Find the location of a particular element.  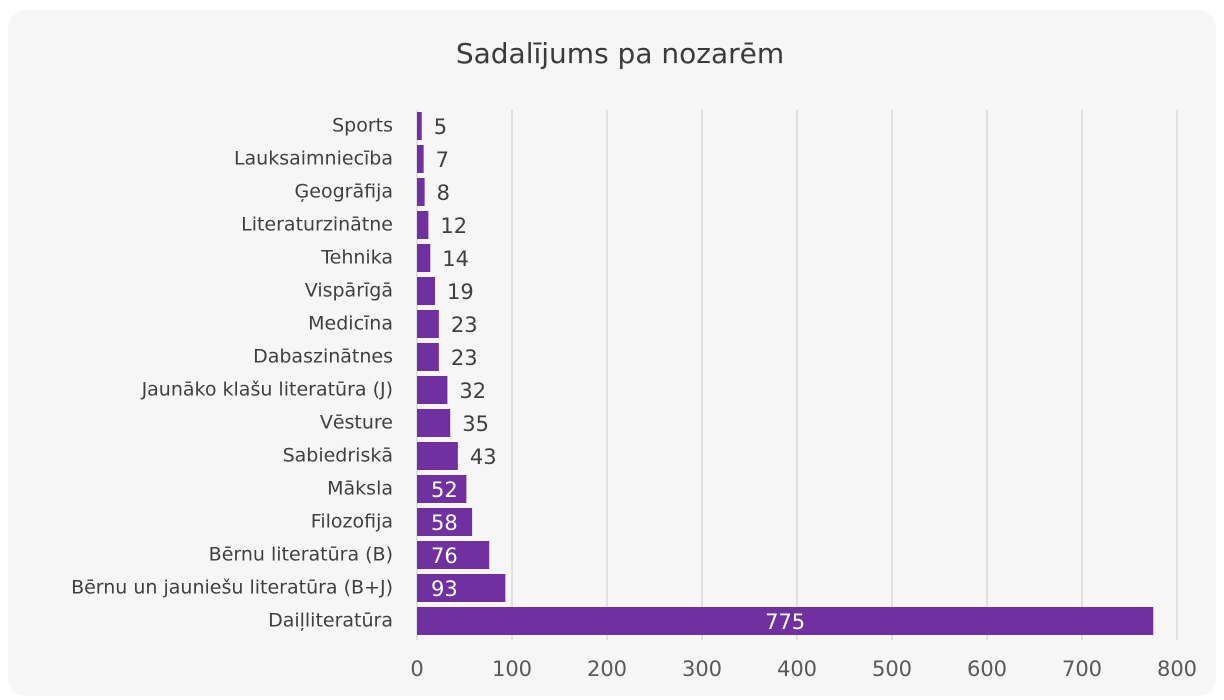

y-tick-label: Dabaszinātnes is located at coordinates (323, 357).